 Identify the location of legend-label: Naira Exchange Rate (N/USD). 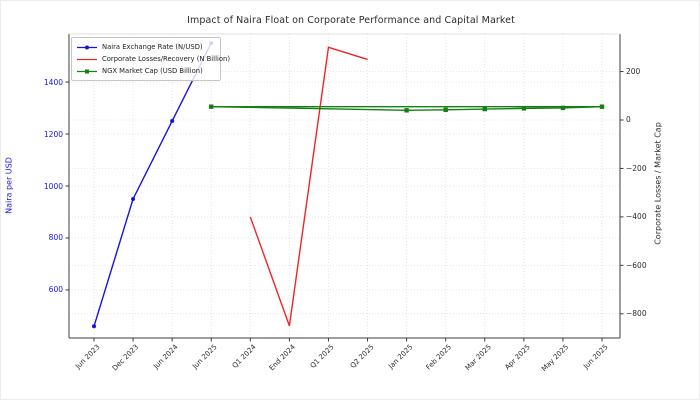
(152, 47).